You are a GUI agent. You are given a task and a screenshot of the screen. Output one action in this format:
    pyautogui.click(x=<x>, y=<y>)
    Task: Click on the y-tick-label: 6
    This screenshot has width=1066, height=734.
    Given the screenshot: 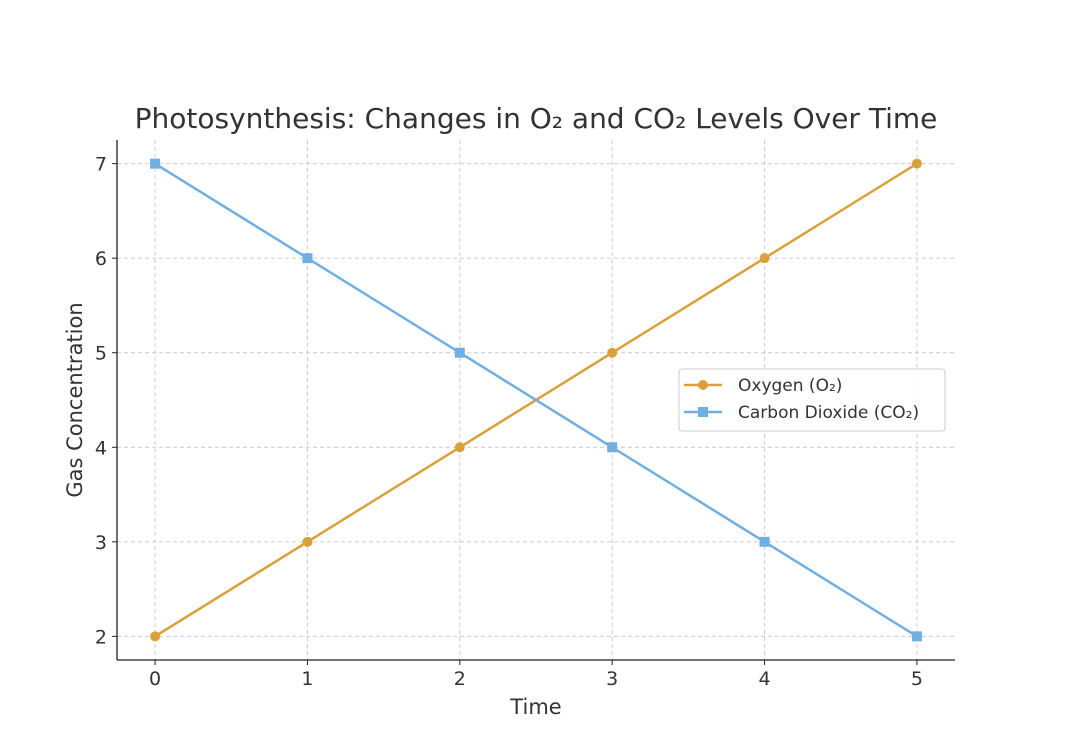 What is the action you would take?
    pyautogui.click(x=101, y=259)
    